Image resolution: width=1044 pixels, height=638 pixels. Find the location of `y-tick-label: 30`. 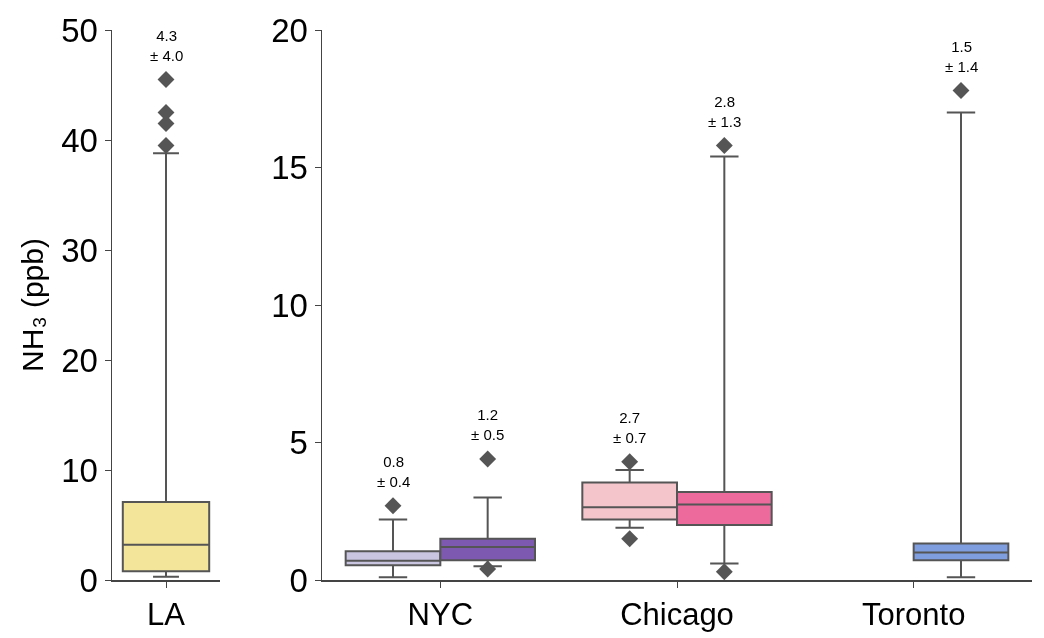

y-tick-label: 30 is located at coordinates (79, 250).